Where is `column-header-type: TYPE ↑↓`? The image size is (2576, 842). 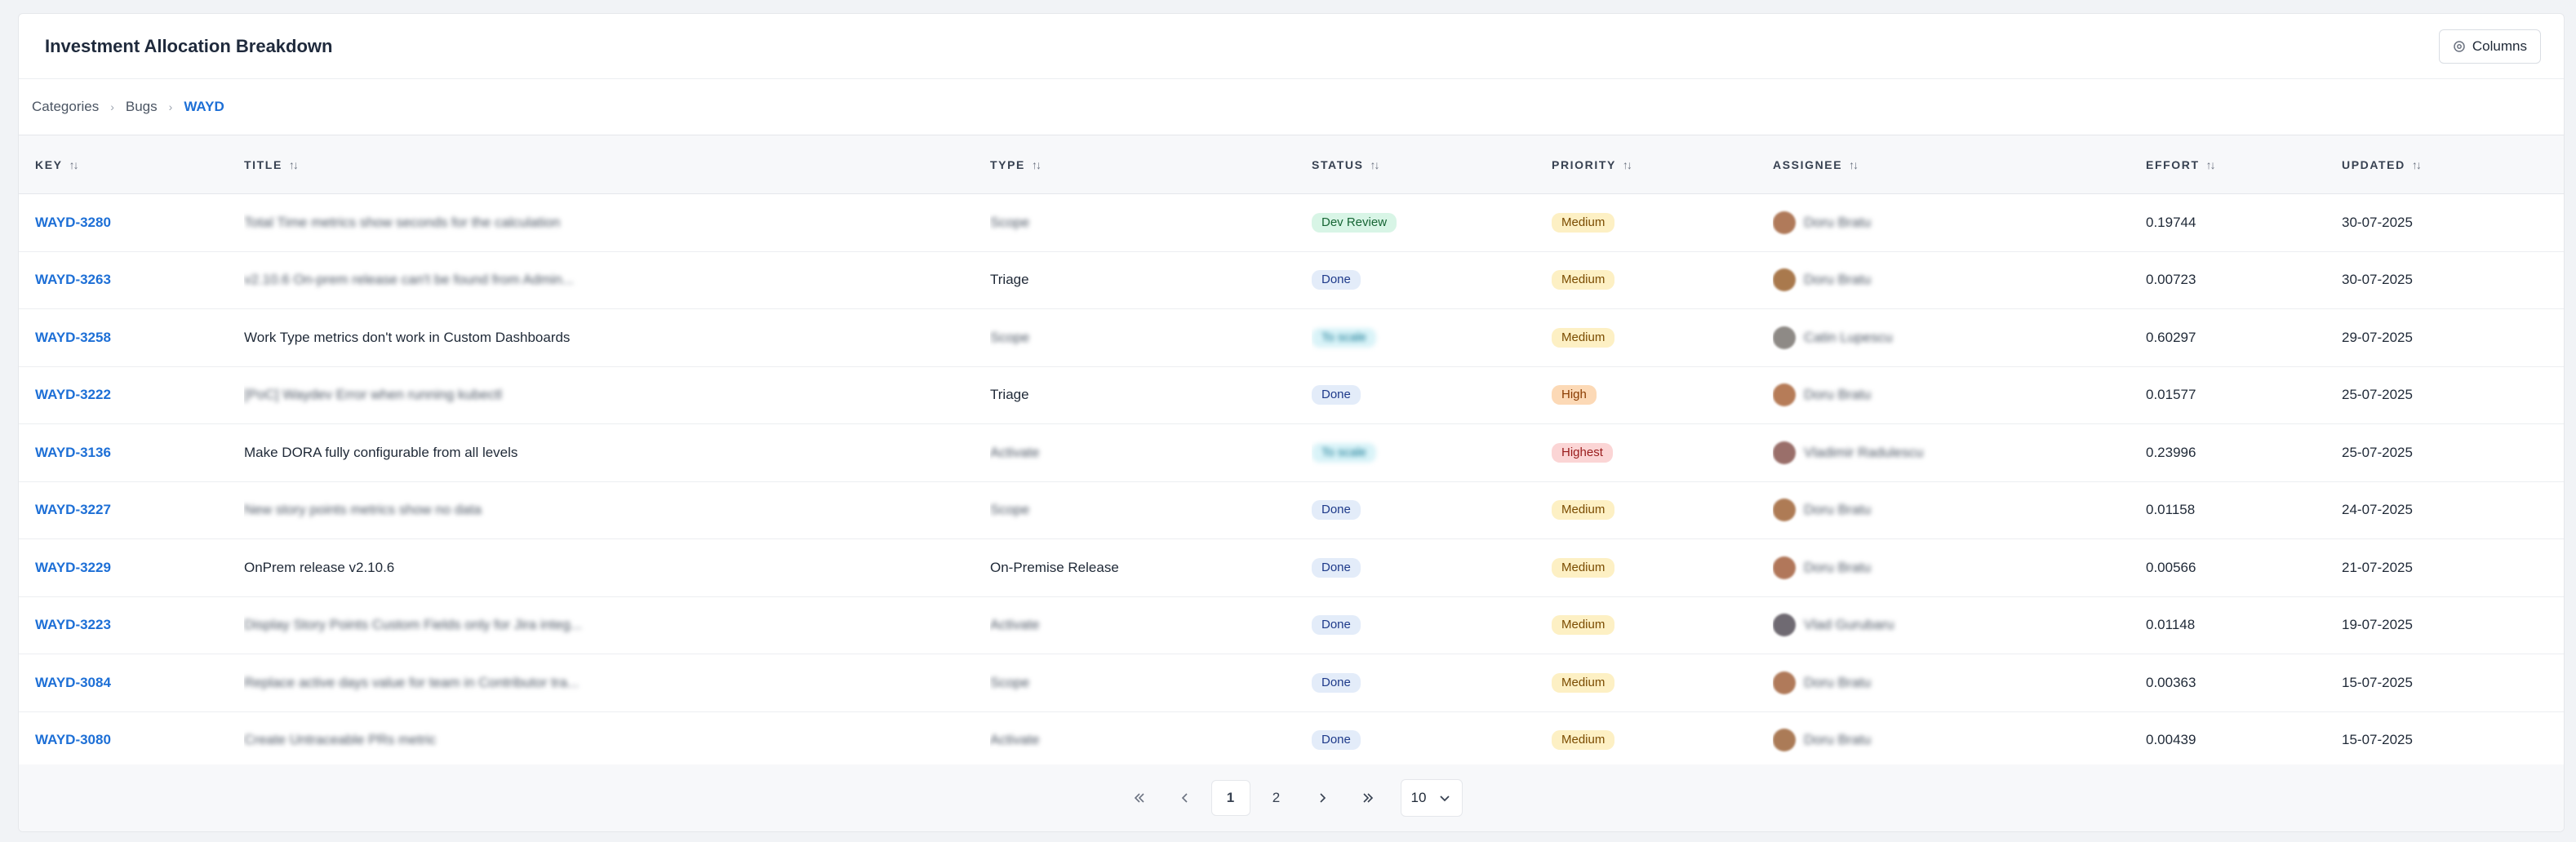 column-header-type: TYPE ↑↓ is located at coordinates (1016, 164).